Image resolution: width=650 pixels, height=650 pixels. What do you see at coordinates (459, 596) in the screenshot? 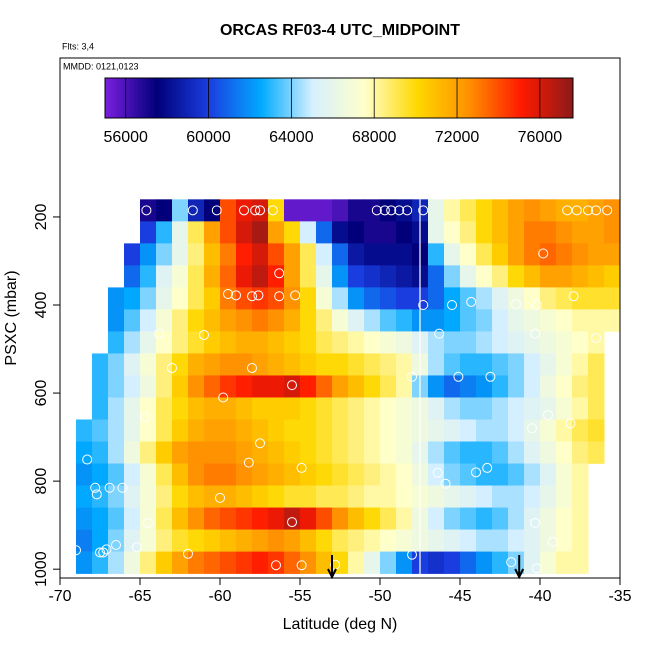
I see `x-tick-label: -45` at bounding box center [459, 596].